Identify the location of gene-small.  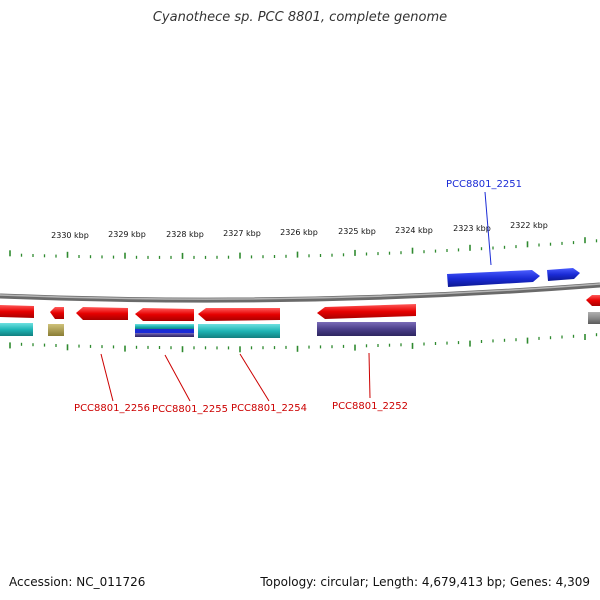
(57, 313).